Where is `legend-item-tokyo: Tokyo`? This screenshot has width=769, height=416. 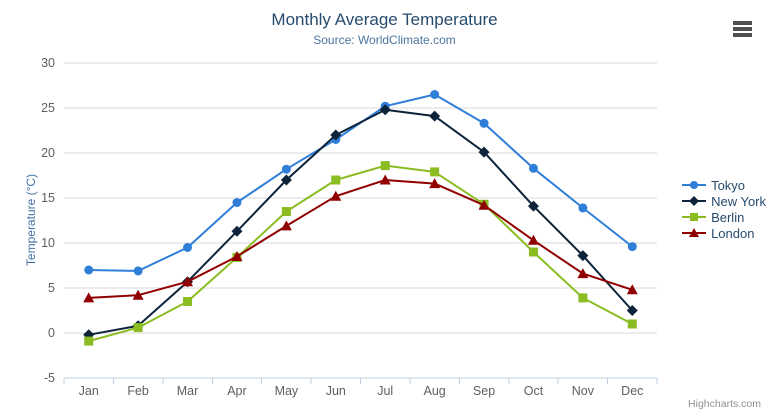 legend-item-tokyo: Tokyo is located at coordinates (724, 185).